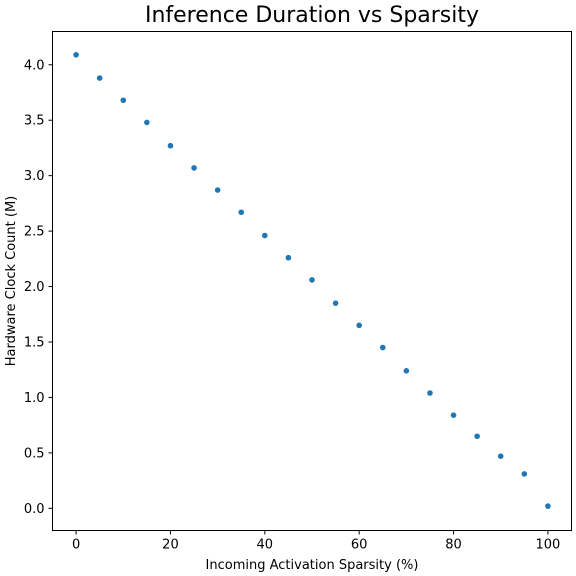 This screenshot has width=576, height=576. Describe the element at coordinates (34, 509) in the screenshot. I see `y-tick-label: 0.0` at that location.